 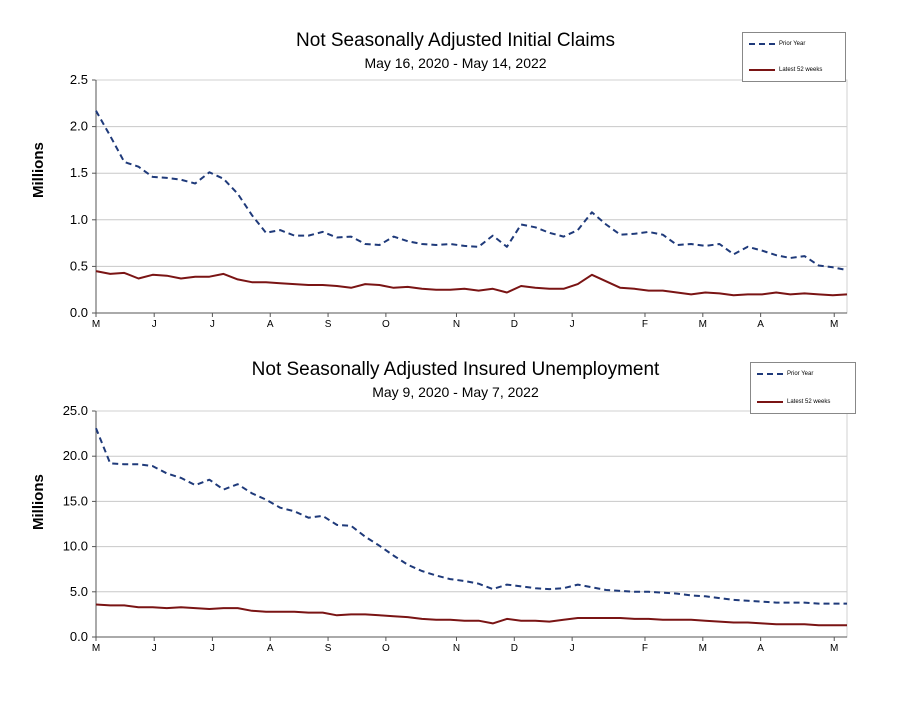 I want to click on chart-subtitle: May 16, 2020 - May 14, 2022, so click(x=455, y=63).